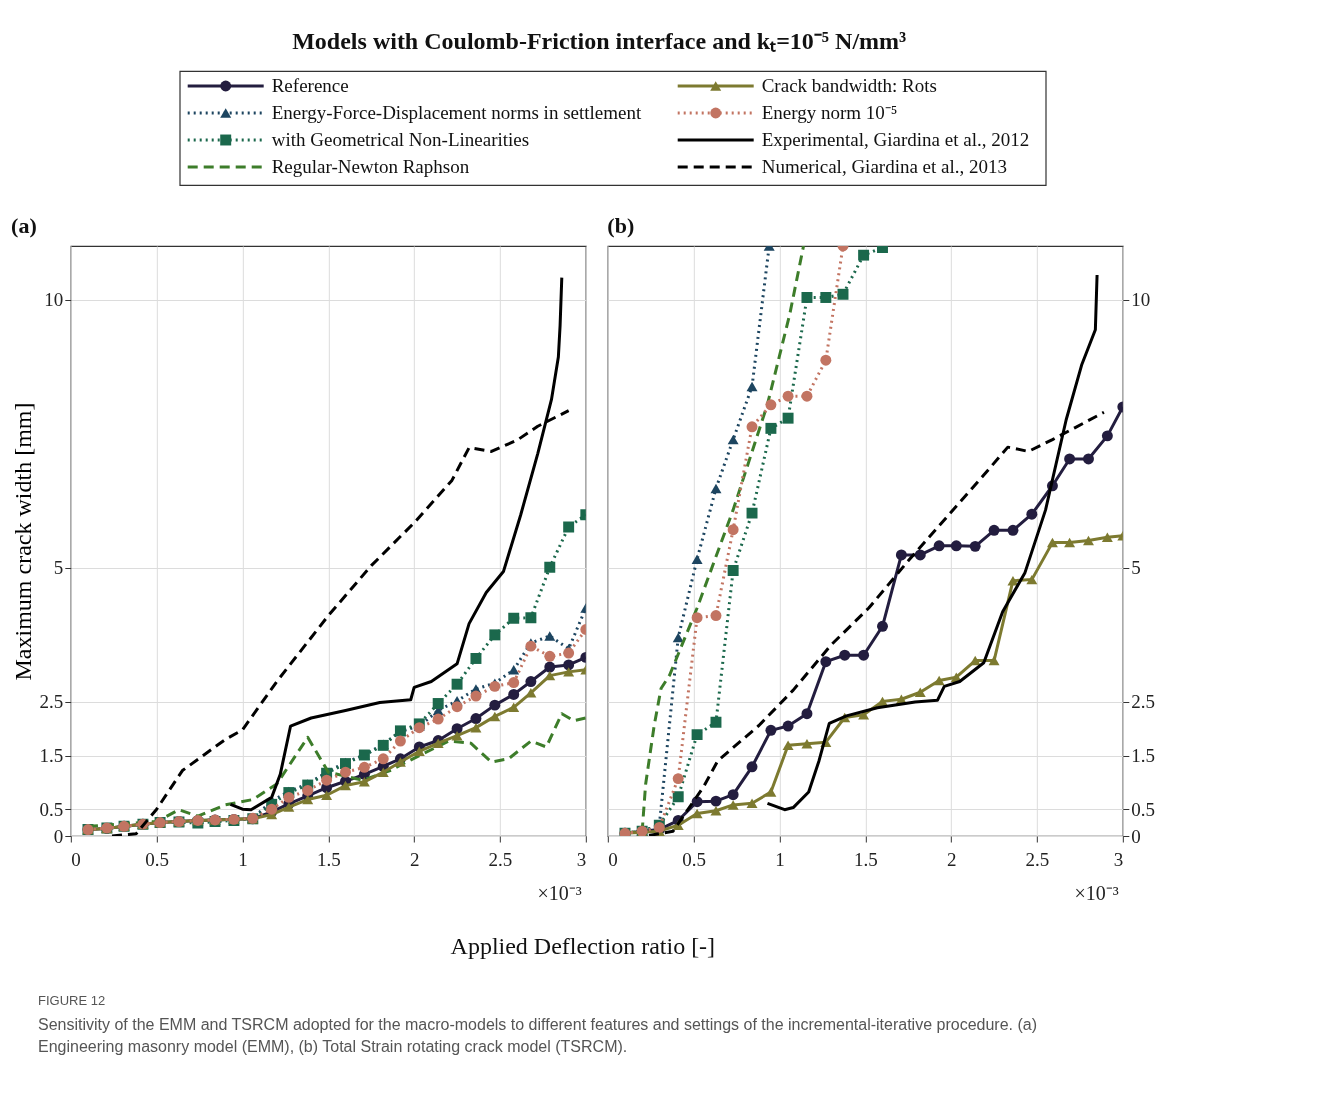 The image size is (1329, 1111). I want to click on text: Sensitivity of the EMM and TSRCM adopted for the macro-models to different features and settings of the incremental-iterative procedure. (a) Engineering masonry model (EMM), (b) Total Strain rotating crack model (TSRCM)., so click(537, 1035).